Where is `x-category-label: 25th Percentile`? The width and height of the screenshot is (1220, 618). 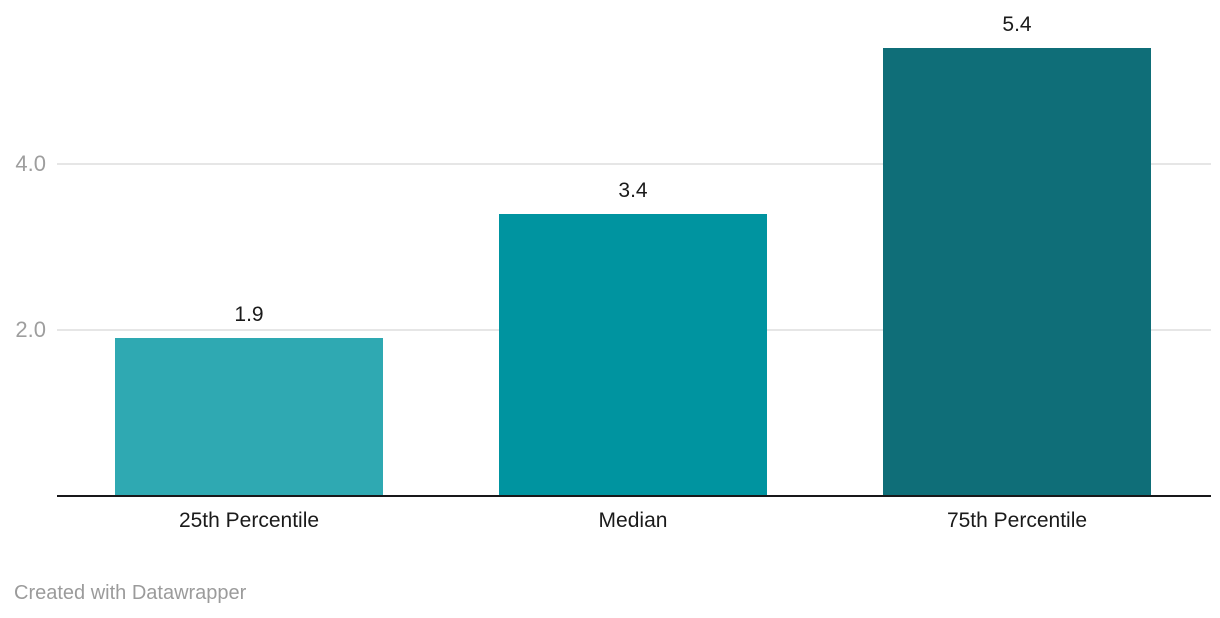
x-category-label: 25th Percentile is located at coordinates (249, 520).